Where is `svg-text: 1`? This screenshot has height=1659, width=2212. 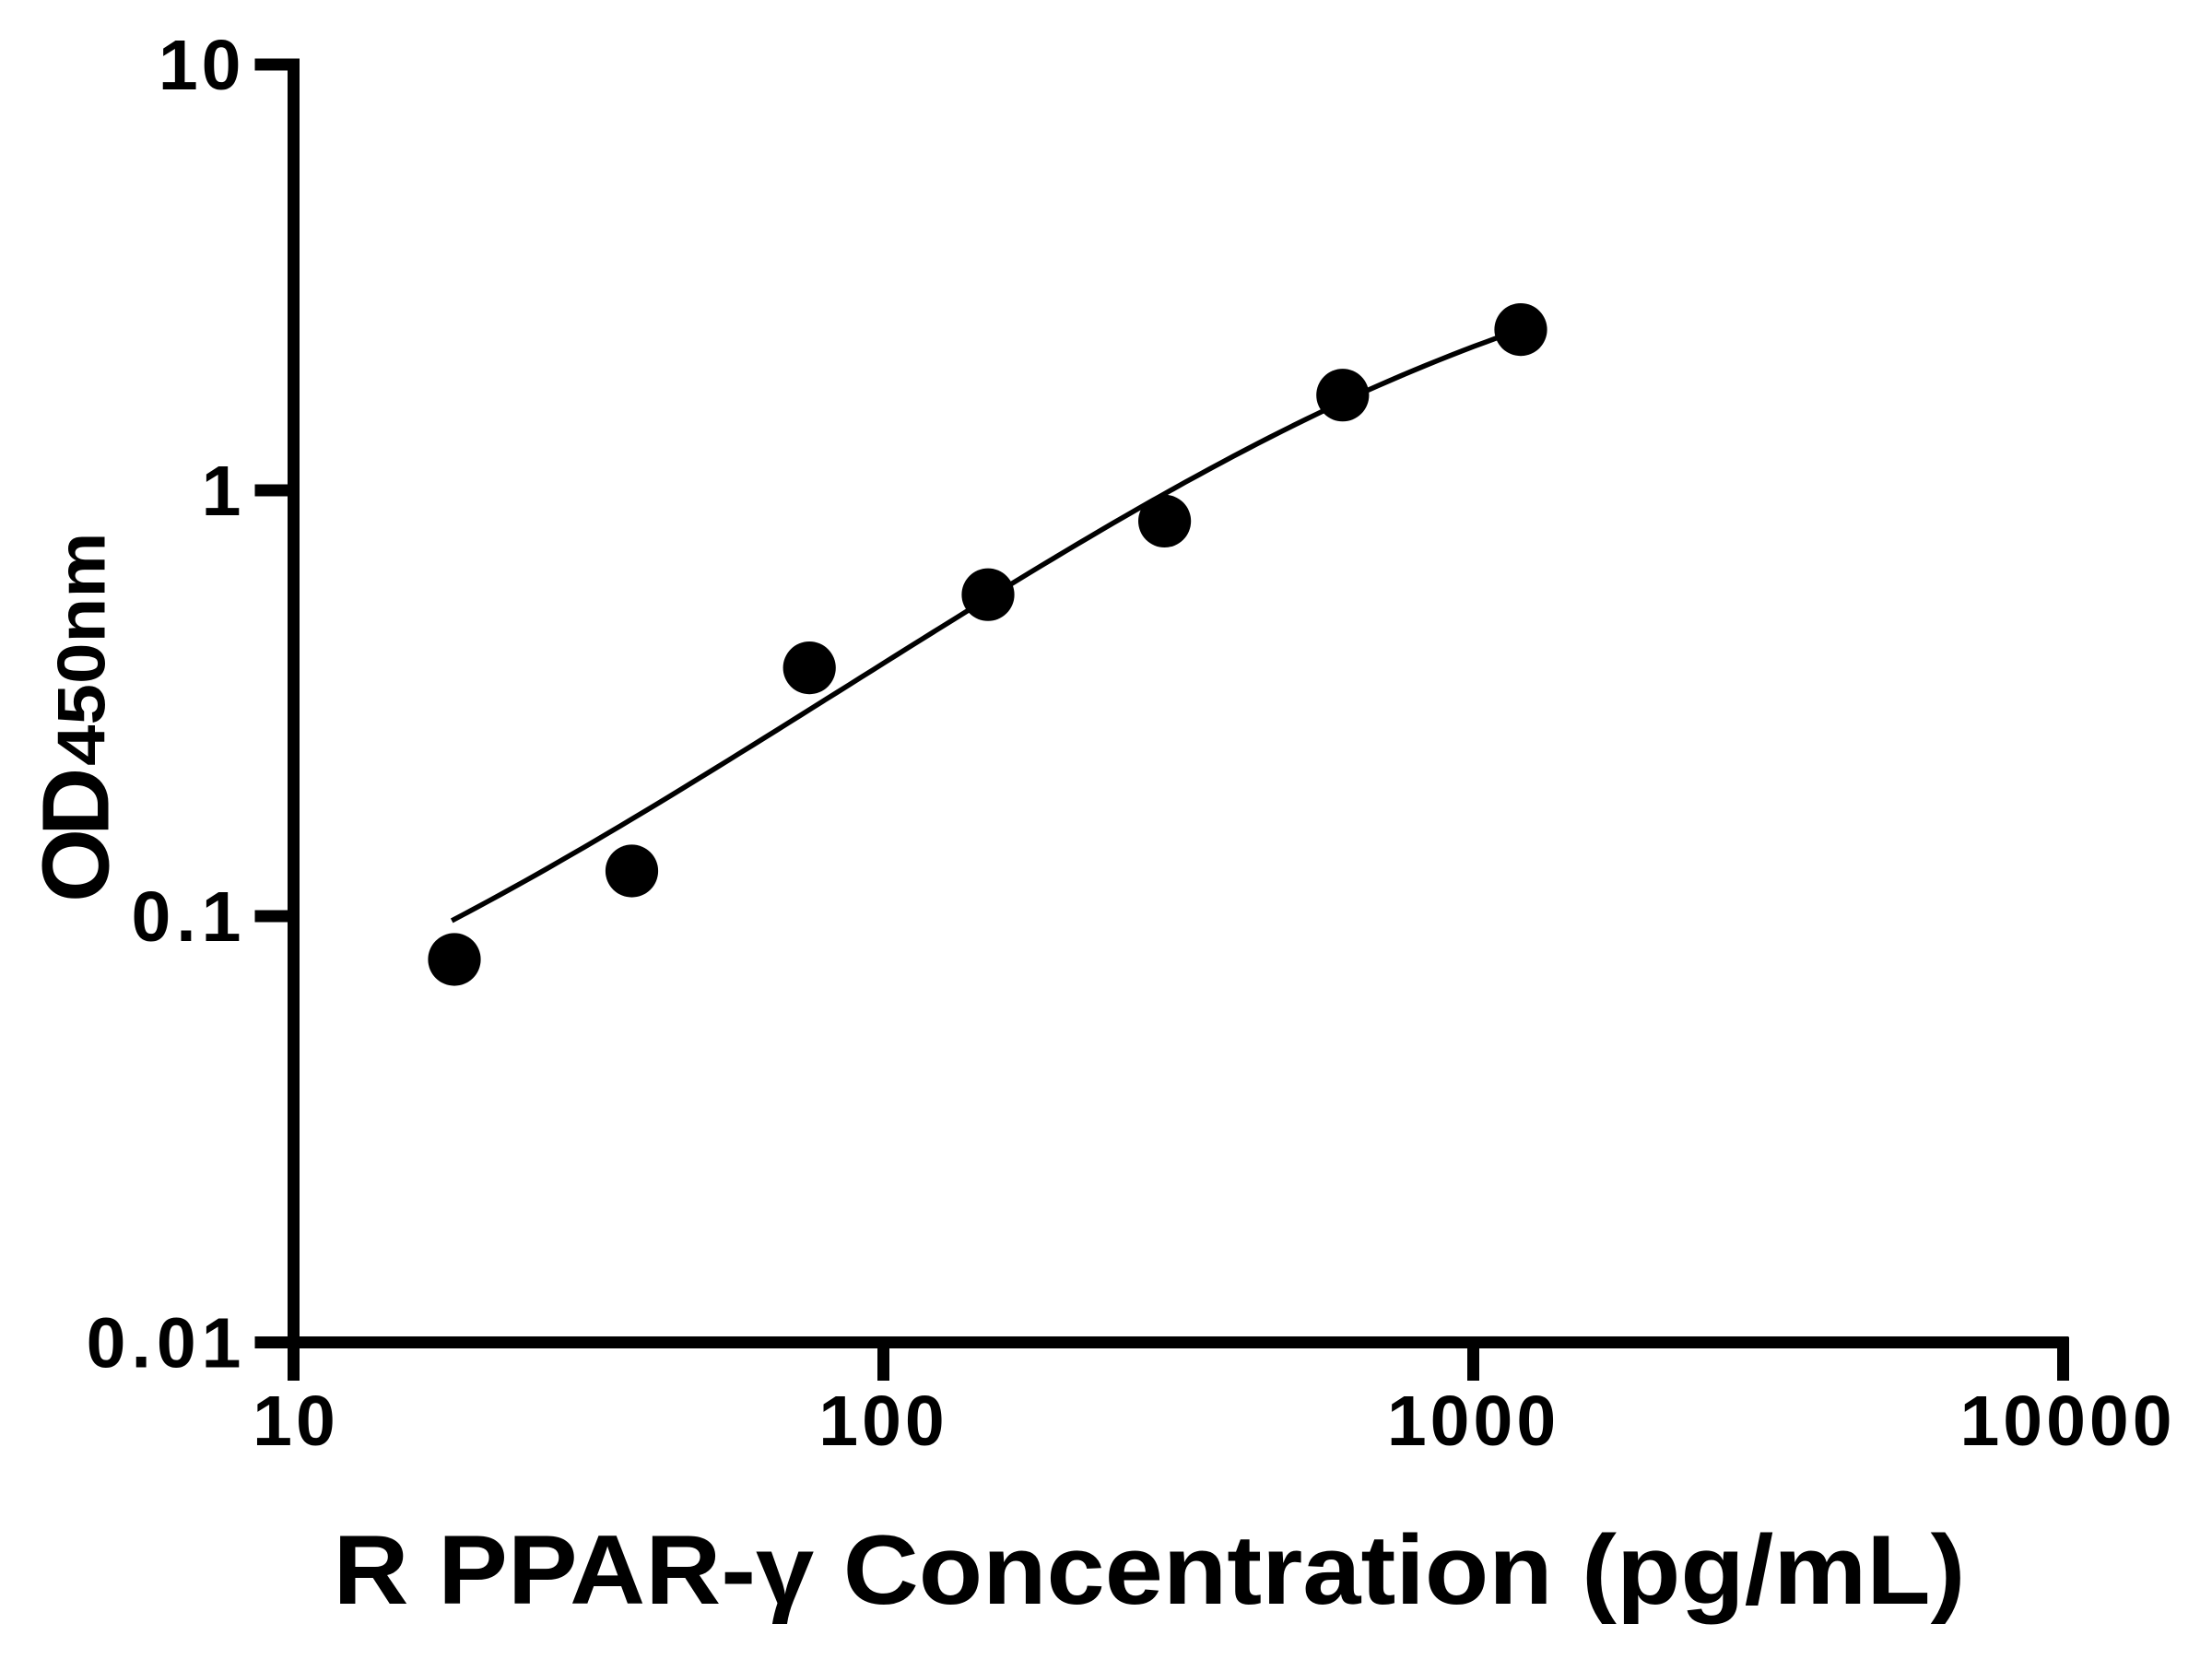
svg-text: 1 is located at coordinates (223, 491).